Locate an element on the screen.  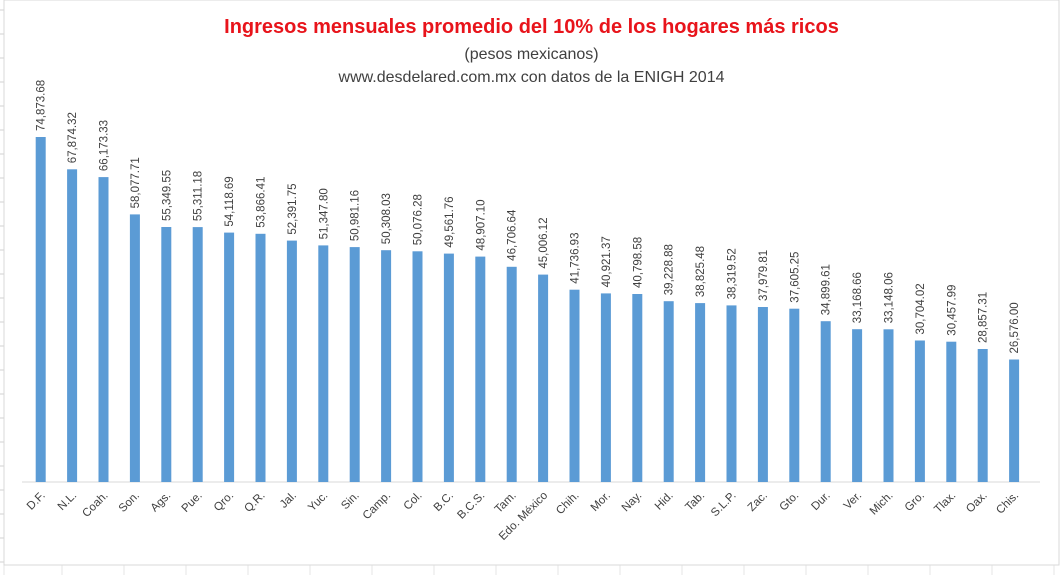
data-label: 58,077.71 is located at coordinates (136, 182).